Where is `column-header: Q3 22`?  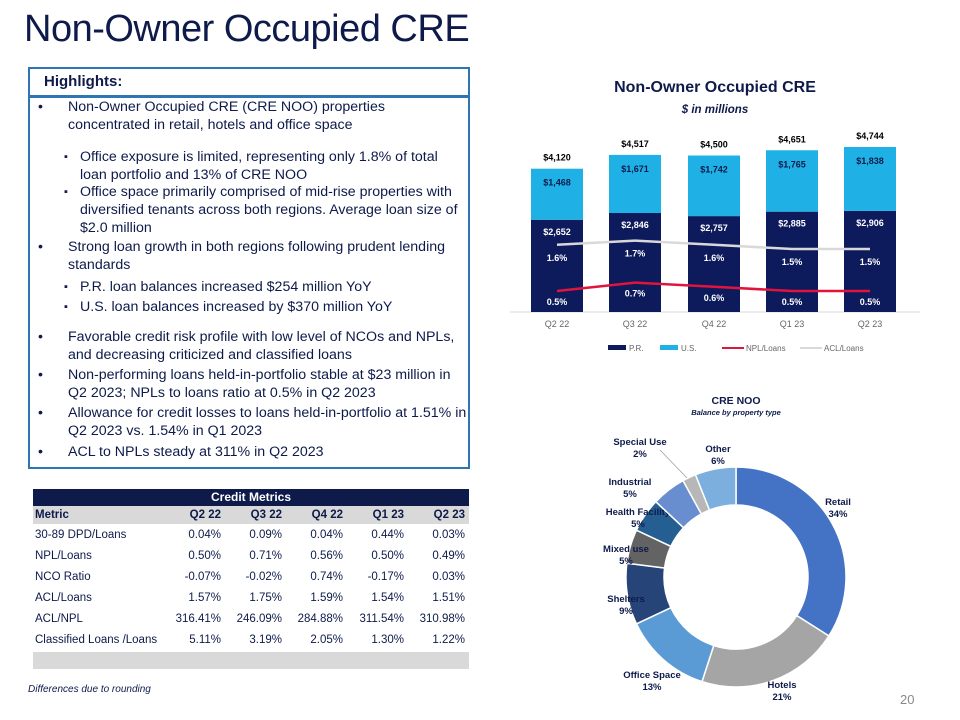 column-header: Q3 22 is located at coordinates (266, 515).